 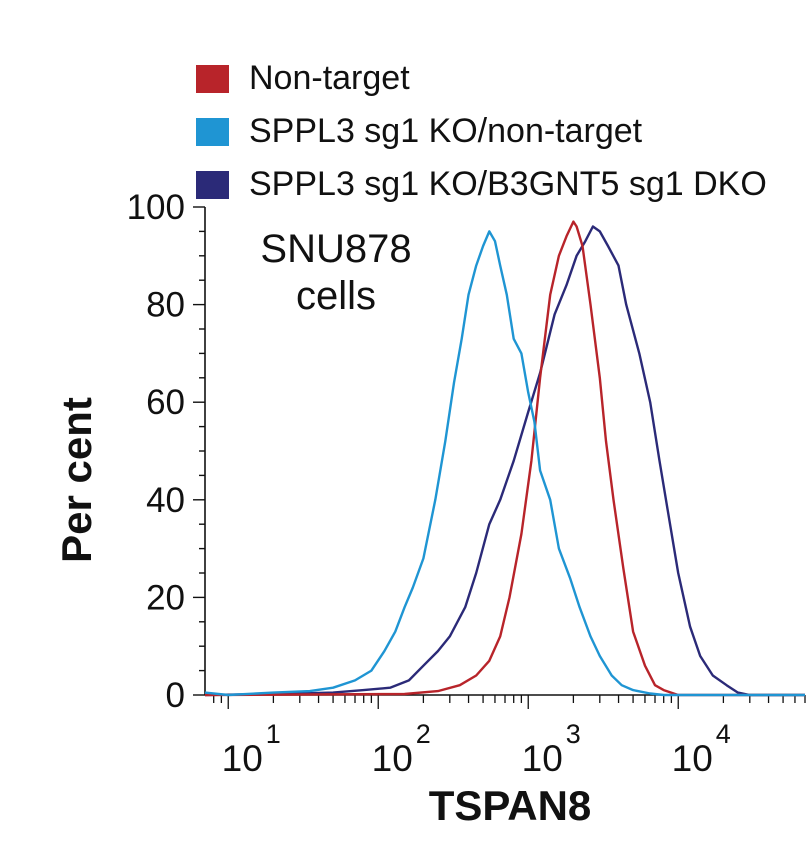 I want to click on y-axis-label-wrap: Per cent, so click(x=77, y=480).